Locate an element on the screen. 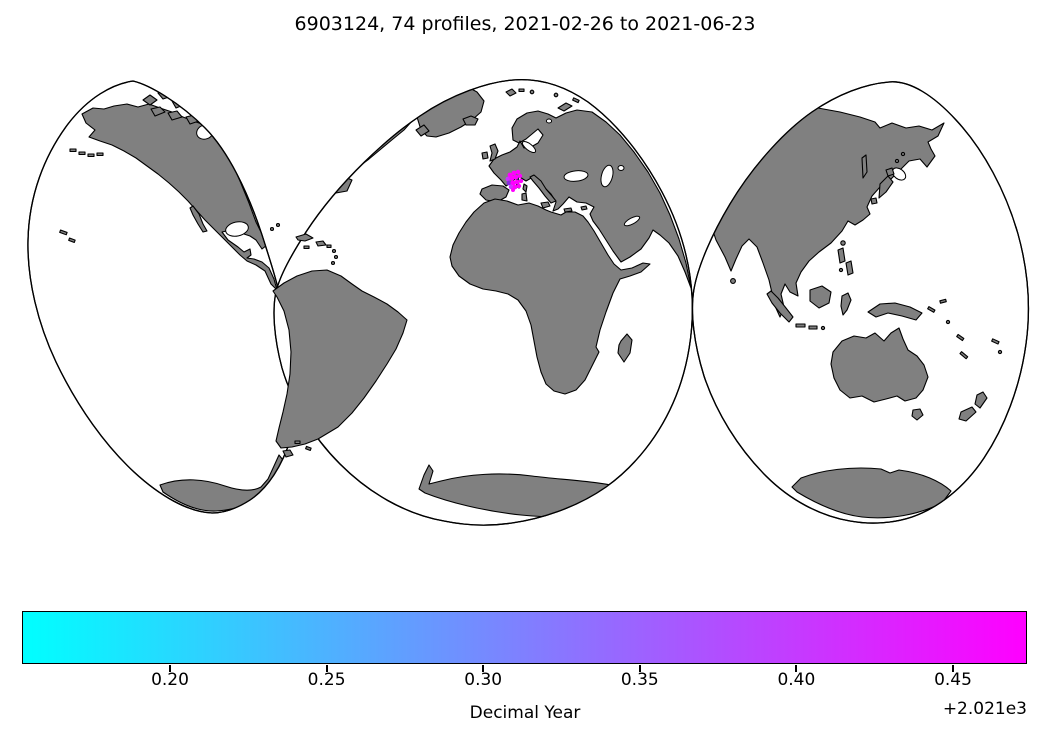  colorbar-tick-label: 0.40 is located at coordinates (796, 680).